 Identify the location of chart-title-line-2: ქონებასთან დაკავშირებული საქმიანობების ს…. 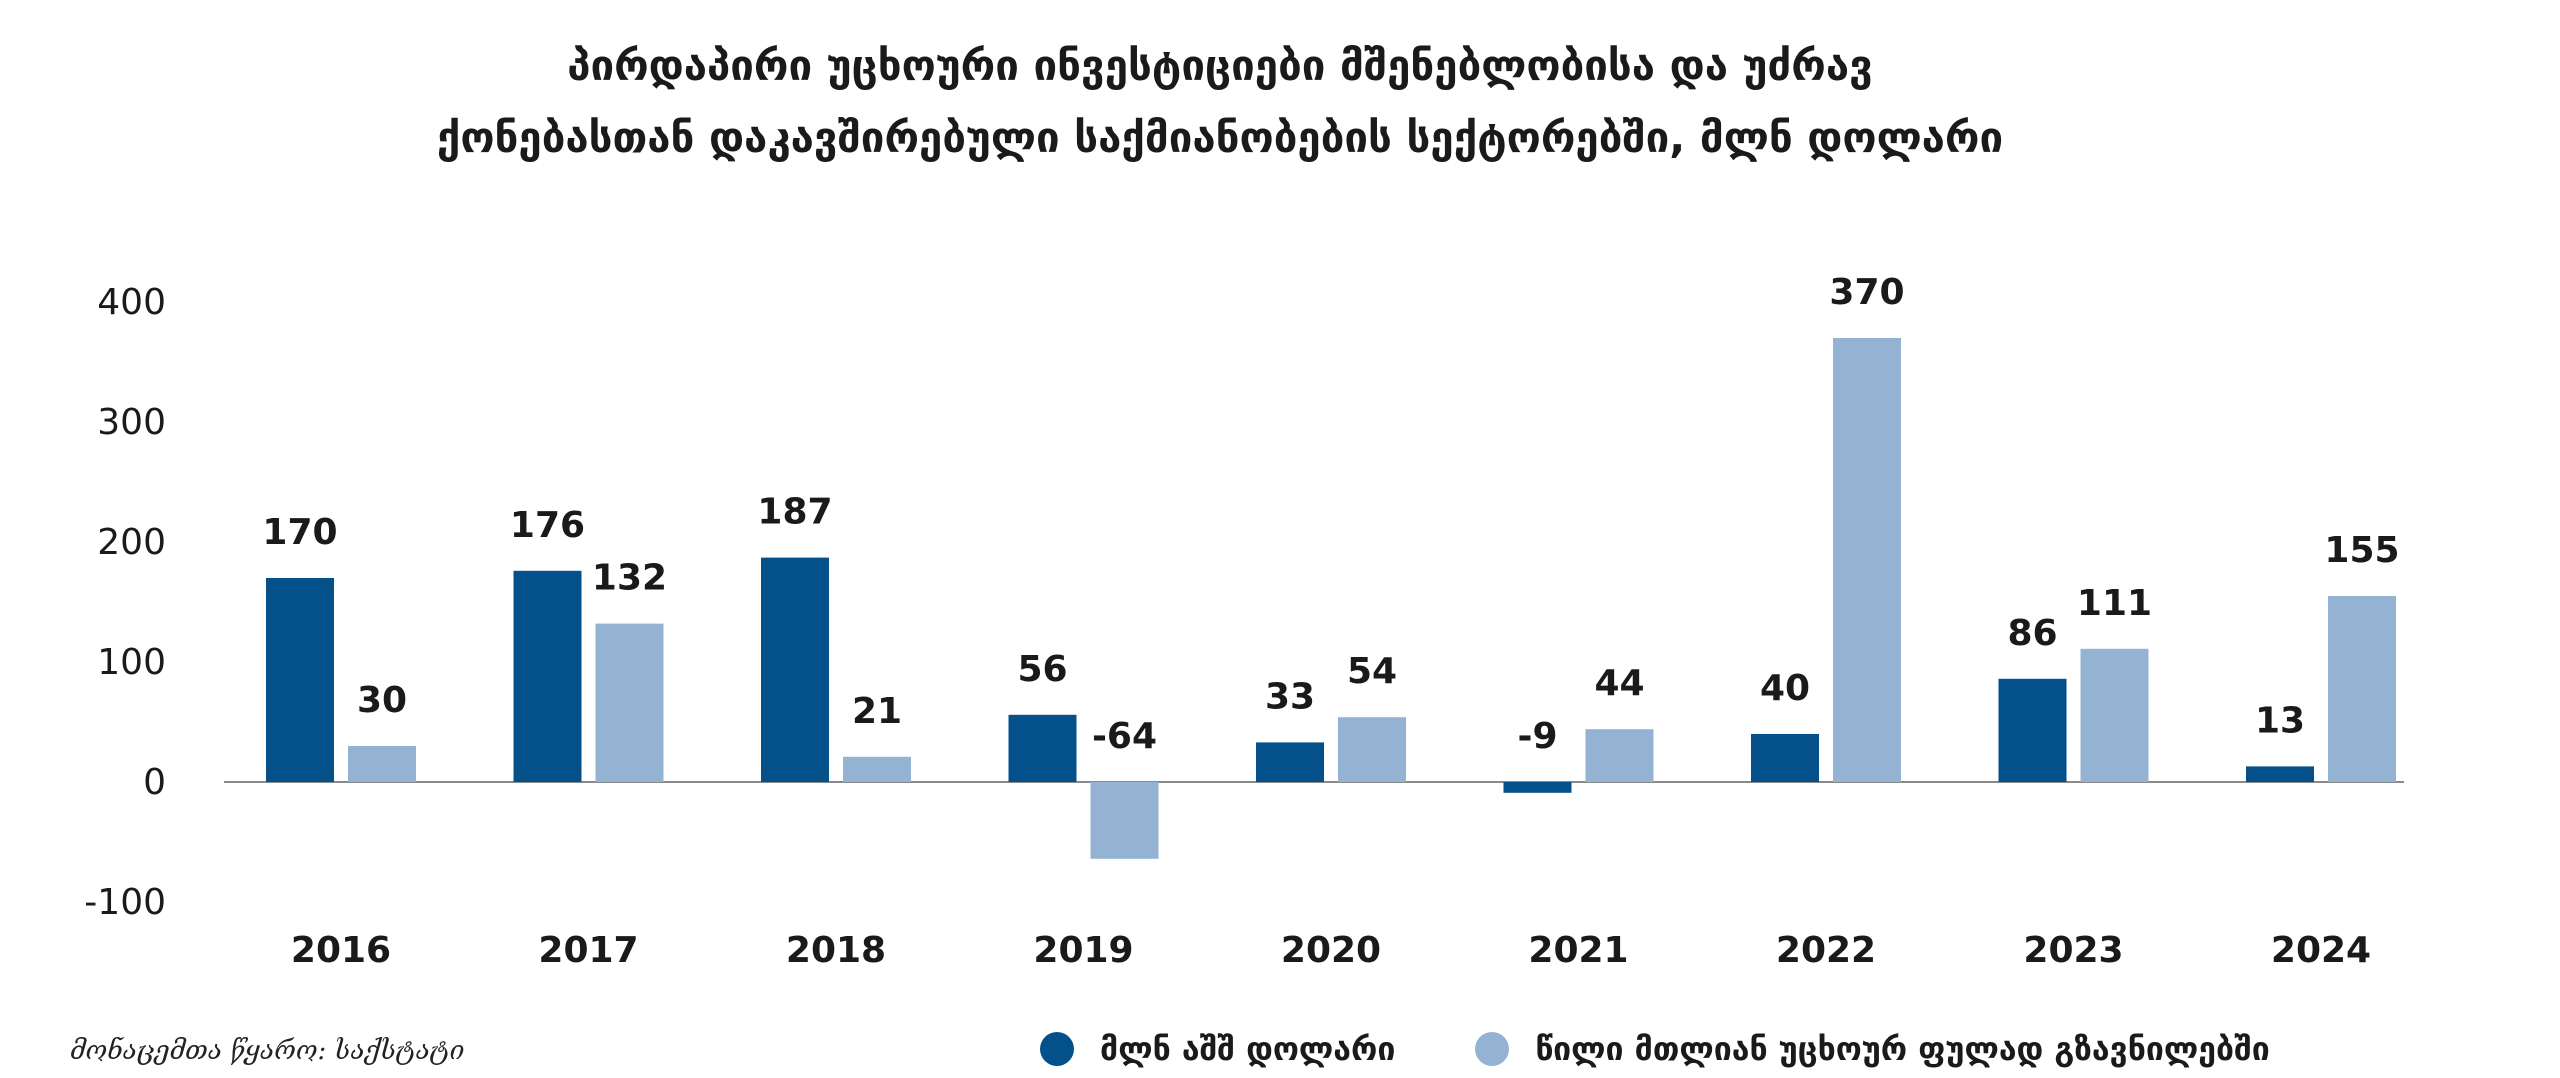
(1220, 137).